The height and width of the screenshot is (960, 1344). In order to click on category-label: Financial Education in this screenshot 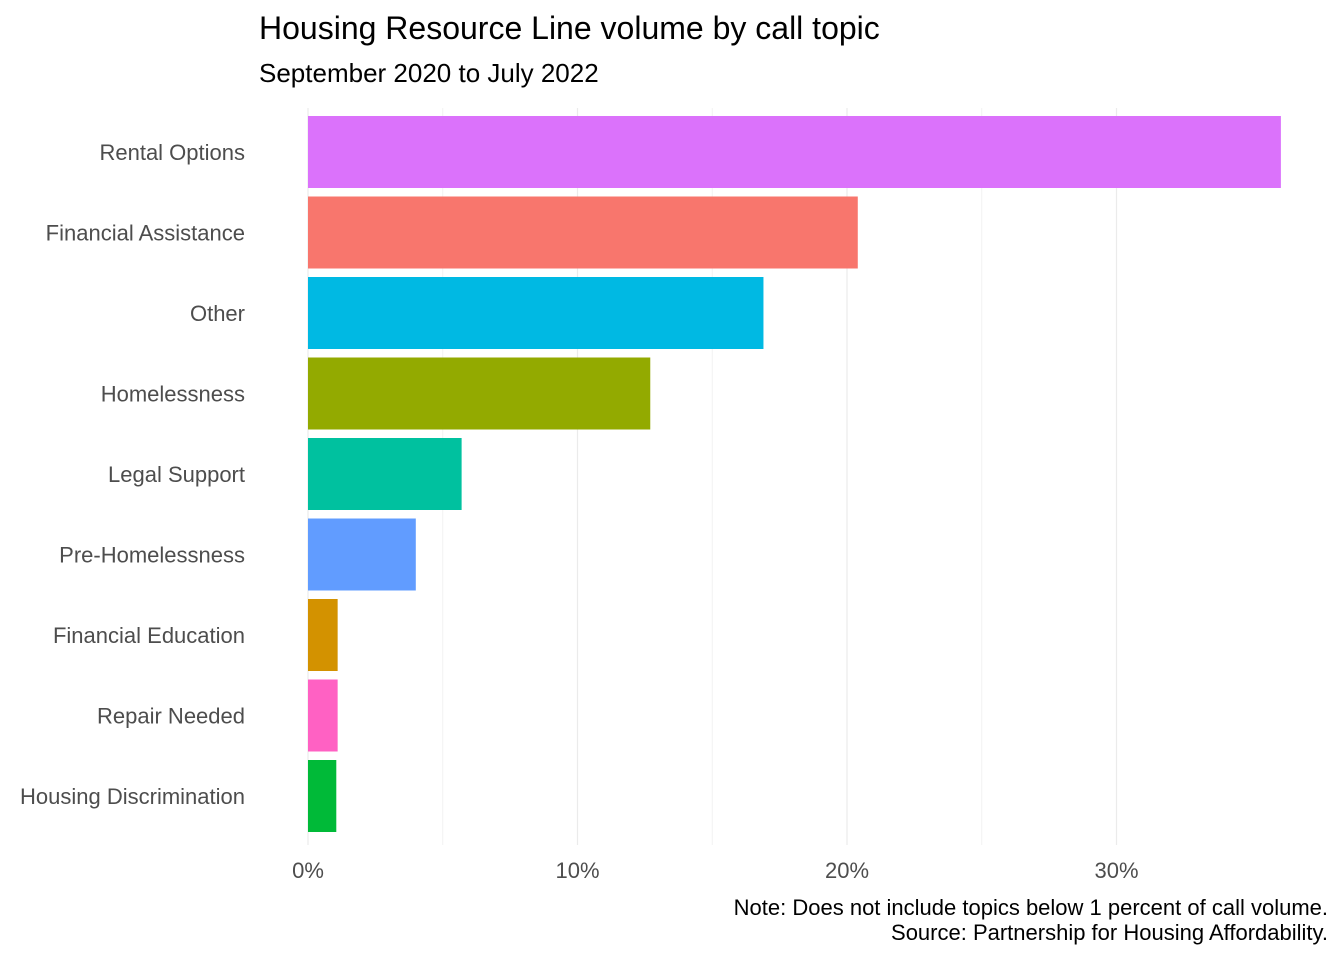, I will do `click(149, 635)`.